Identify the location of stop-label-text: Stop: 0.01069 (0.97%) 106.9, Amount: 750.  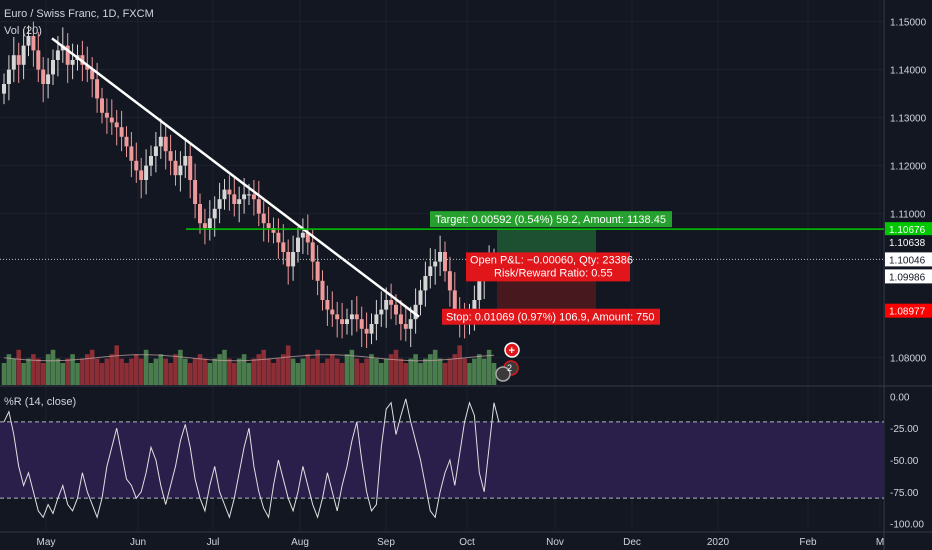
(550, 318).